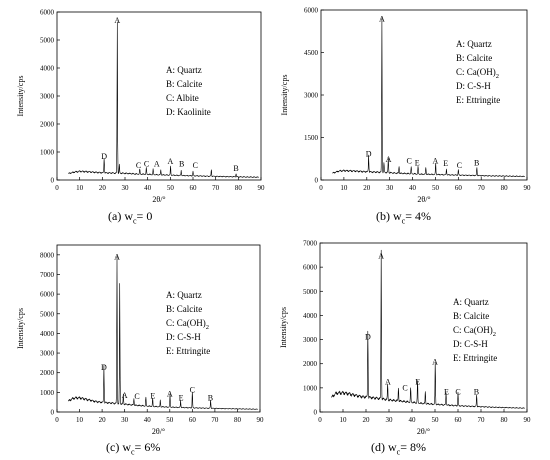 This screenshot has width=550, height=460. What do you see at coordinates (474, 44) in the screenshot?
I see `chart-b-legend-text: A: Quartz` at bounding box center [474, 44].